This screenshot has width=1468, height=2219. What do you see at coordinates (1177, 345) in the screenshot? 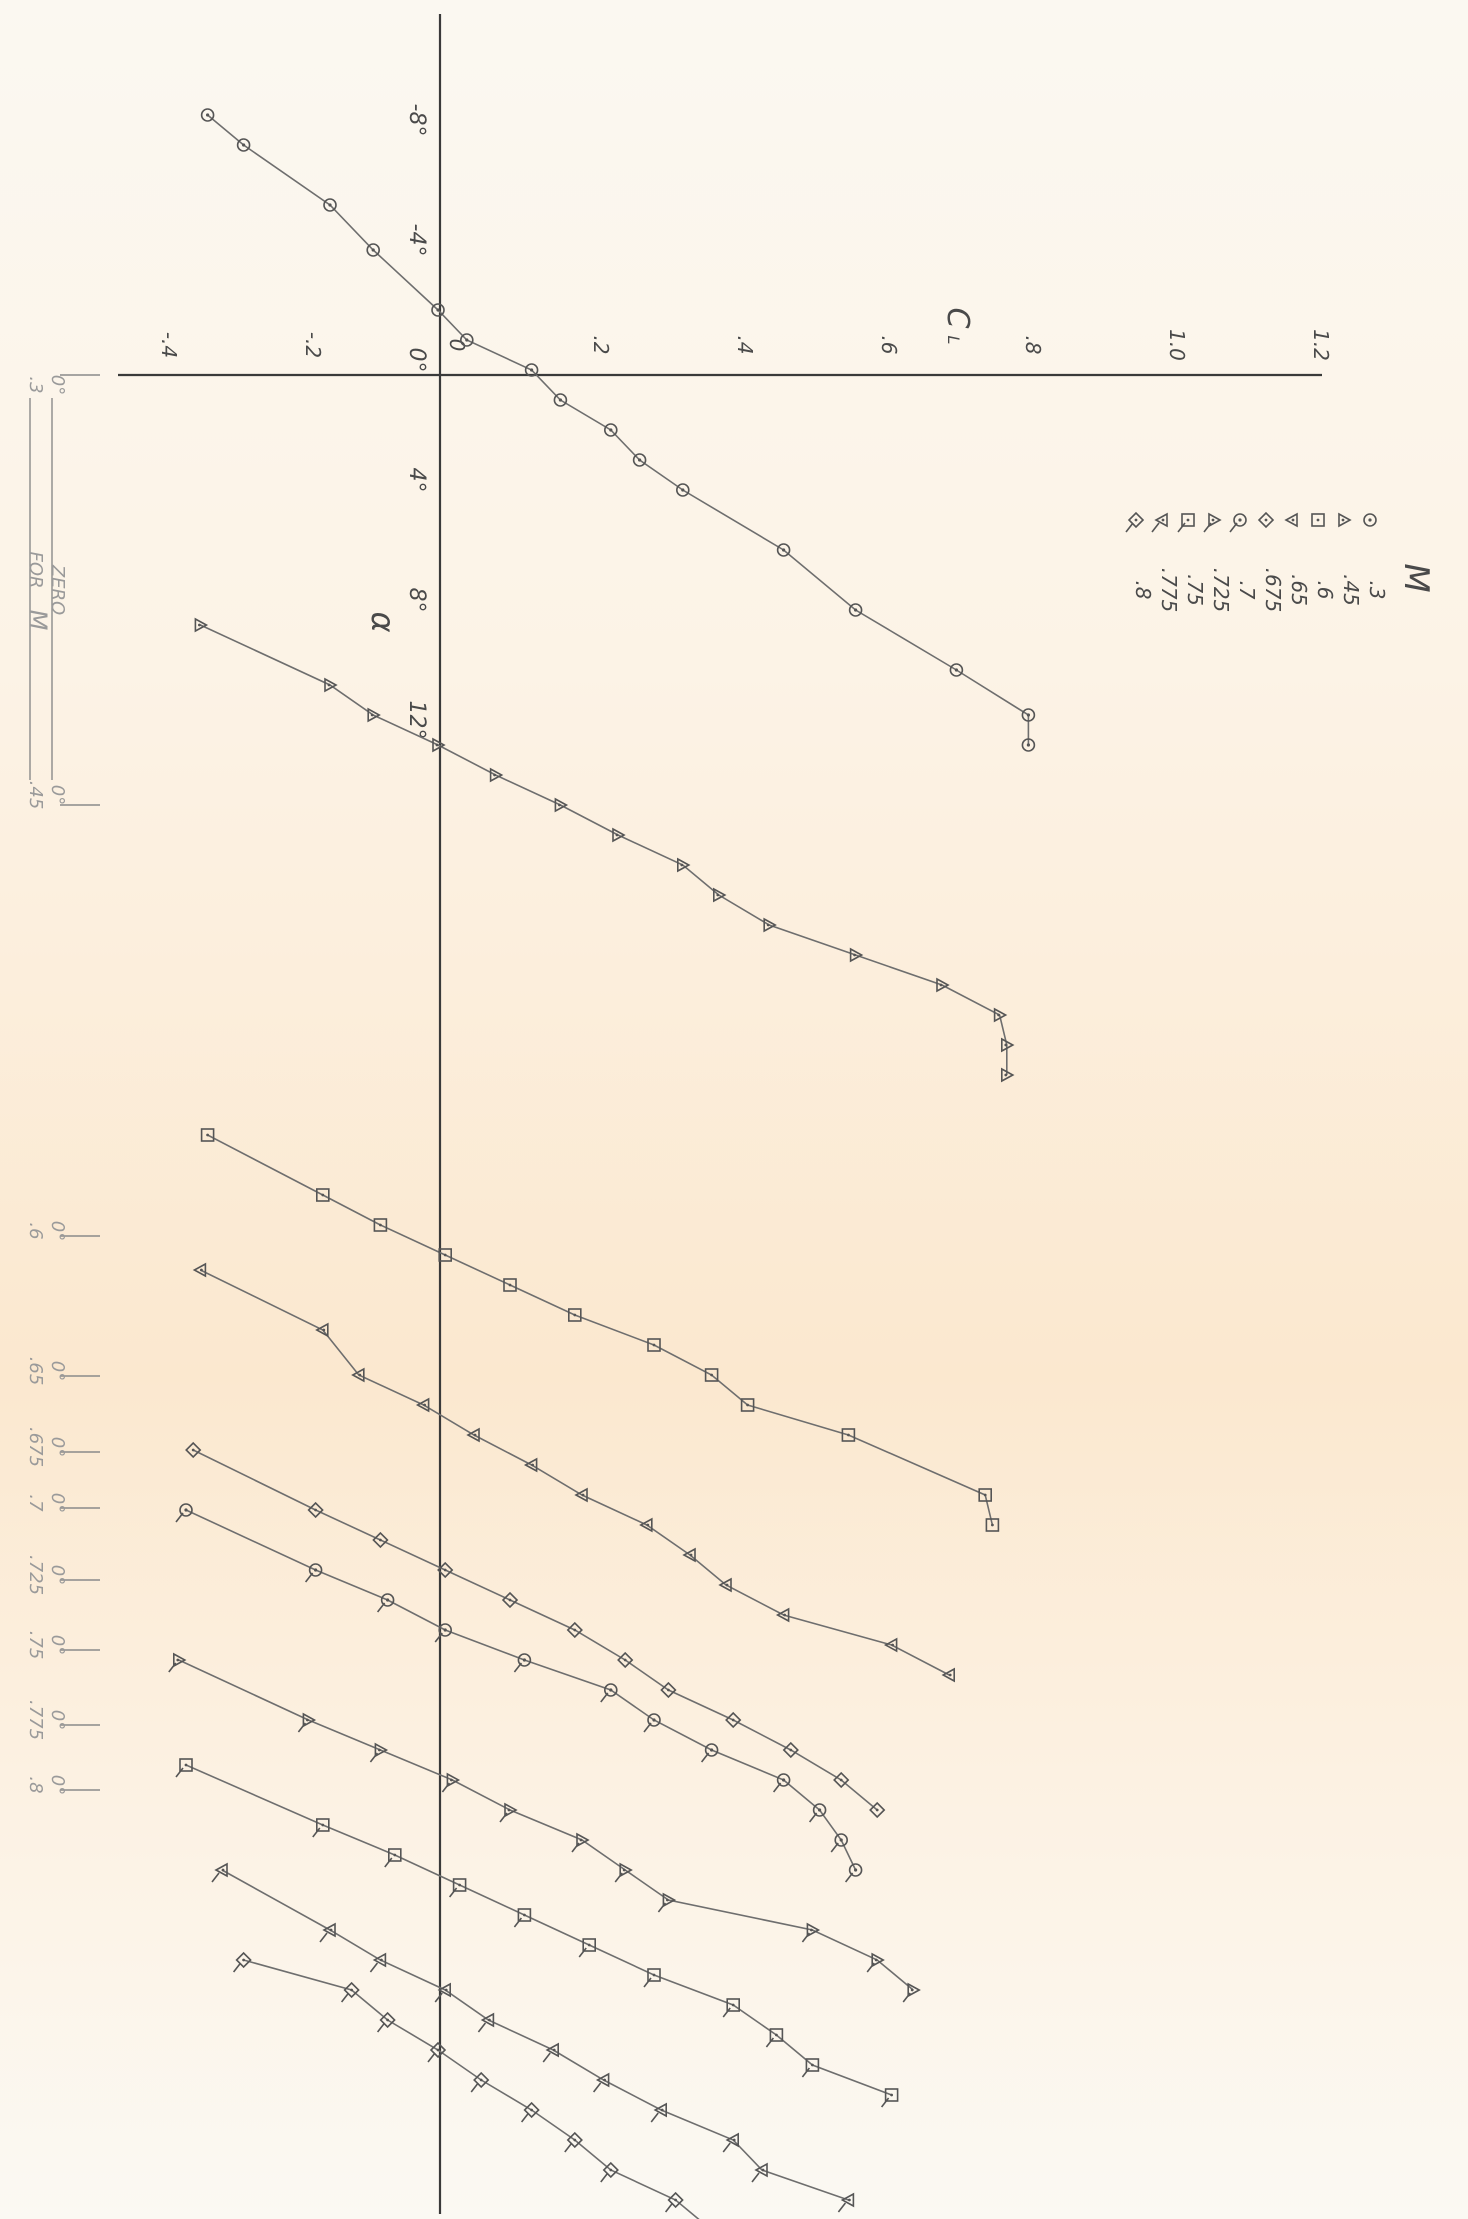
I see `cl-tick-label: 1.0` at bounding box center [1177, 345].